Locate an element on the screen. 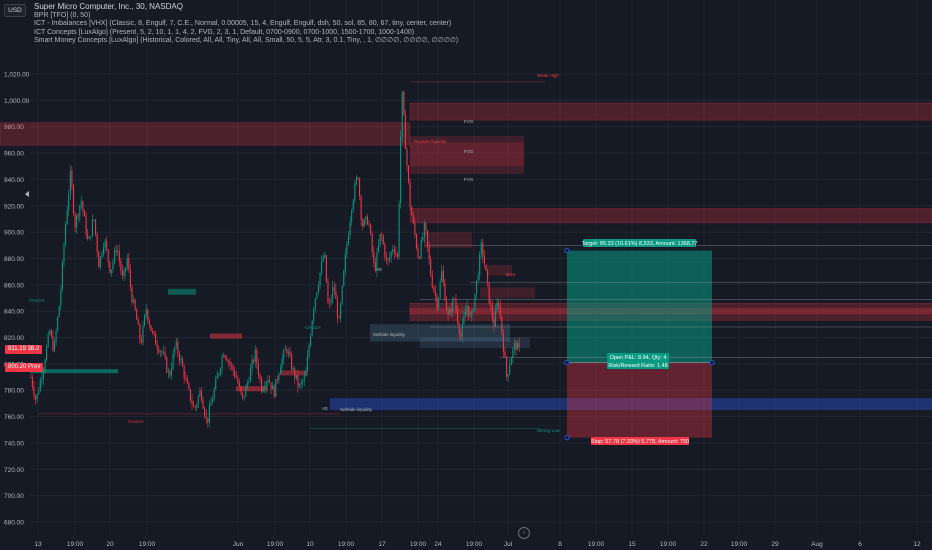 The height and width of the screenshot is (550, 932). indicator-bpr: BPR [TFO] (0, 50) is located at coordinates (62, 15).